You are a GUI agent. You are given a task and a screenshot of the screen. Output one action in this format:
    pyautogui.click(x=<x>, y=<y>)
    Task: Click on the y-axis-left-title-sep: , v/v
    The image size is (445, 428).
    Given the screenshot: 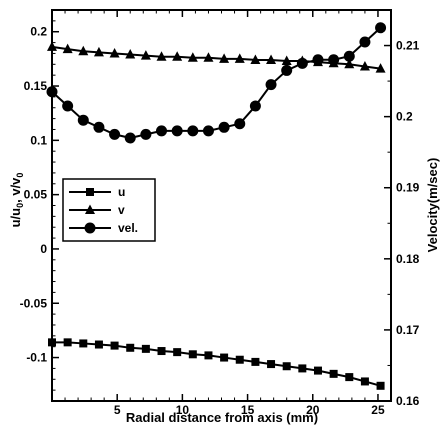 What is the action you would take?
    pyautogui.click(x=15, y=190)
    